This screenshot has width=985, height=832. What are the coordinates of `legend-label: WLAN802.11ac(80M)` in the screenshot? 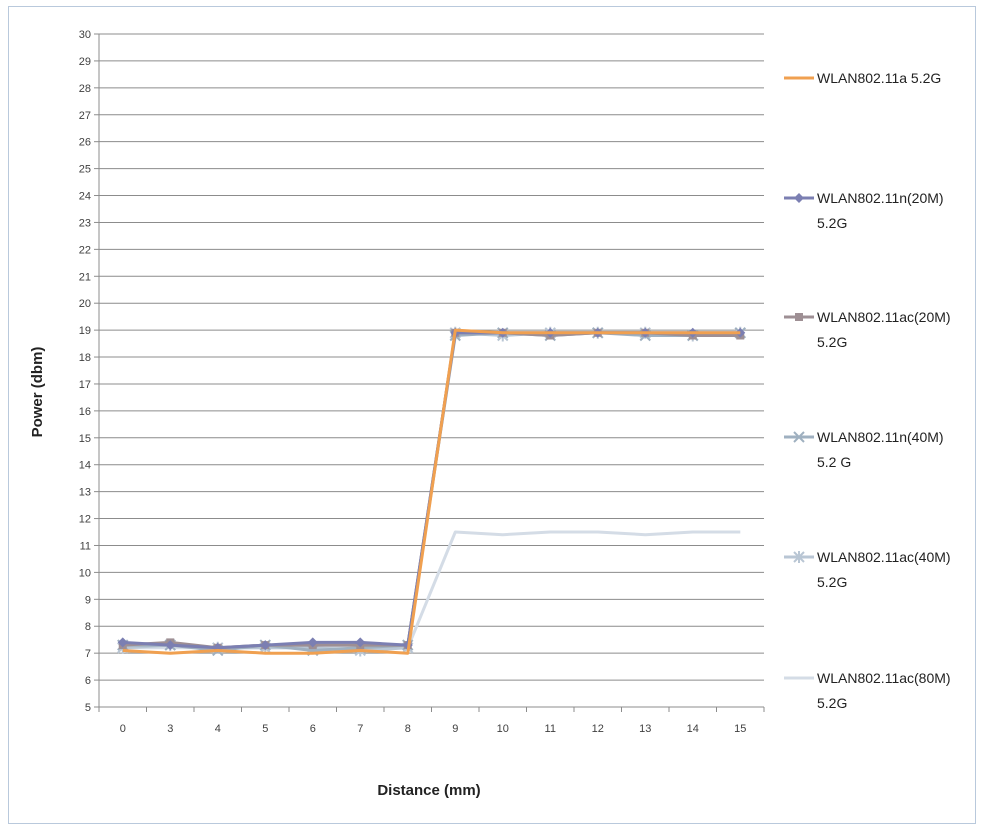 It's located at (884, 678).